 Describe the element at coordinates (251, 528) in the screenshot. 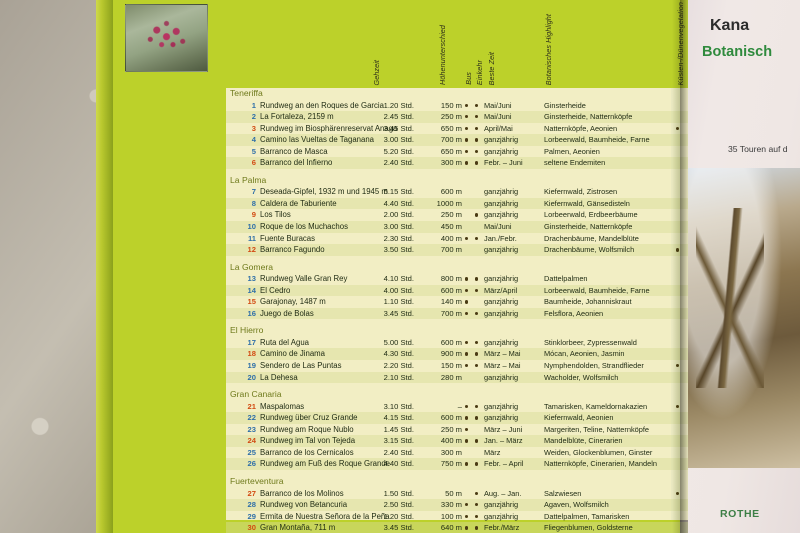

I see `tour-number: 30` at that location.